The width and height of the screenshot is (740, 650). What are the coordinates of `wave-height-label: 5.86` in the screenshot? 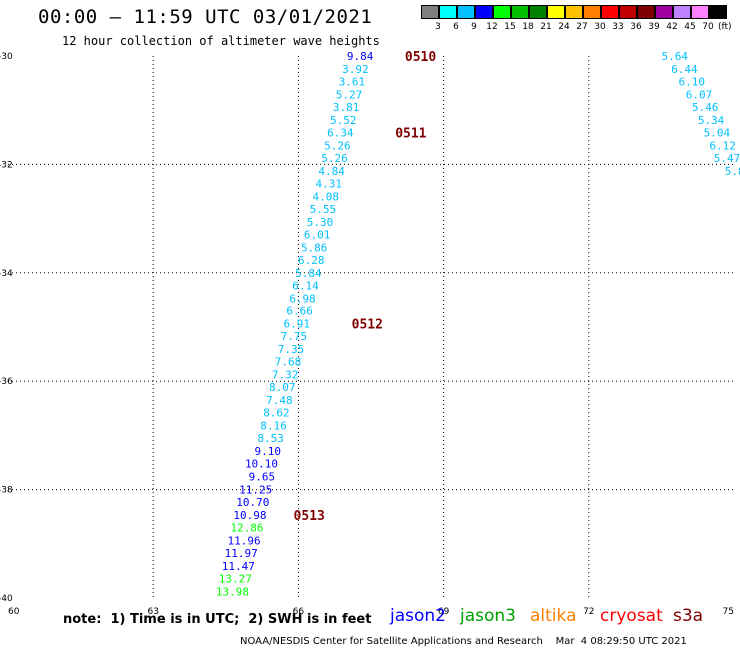 It's located at (314, 247).